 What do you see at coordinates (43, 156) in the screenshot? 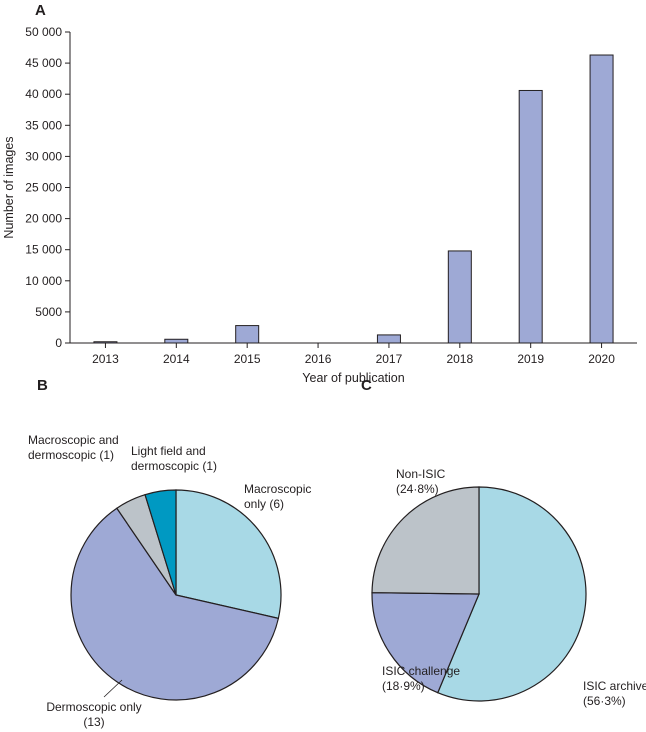
I see `y-tick-label: 30 000` at bounding box center [43, 156].